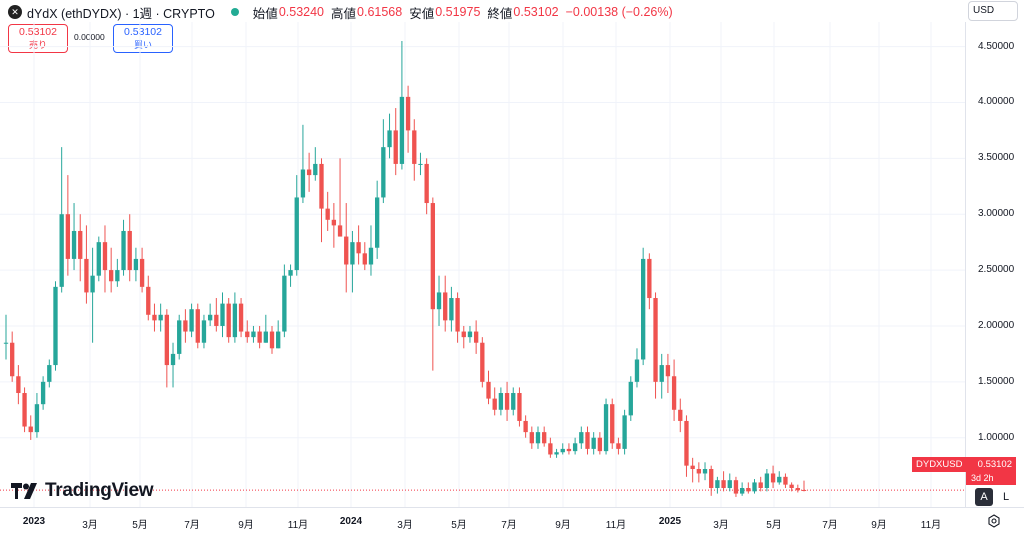 This screenshot has height=541, width=1024. Describe the element at coordinates (15, 12) in the screenshot. I see `dydx-logo-icon: ✕` at that location.